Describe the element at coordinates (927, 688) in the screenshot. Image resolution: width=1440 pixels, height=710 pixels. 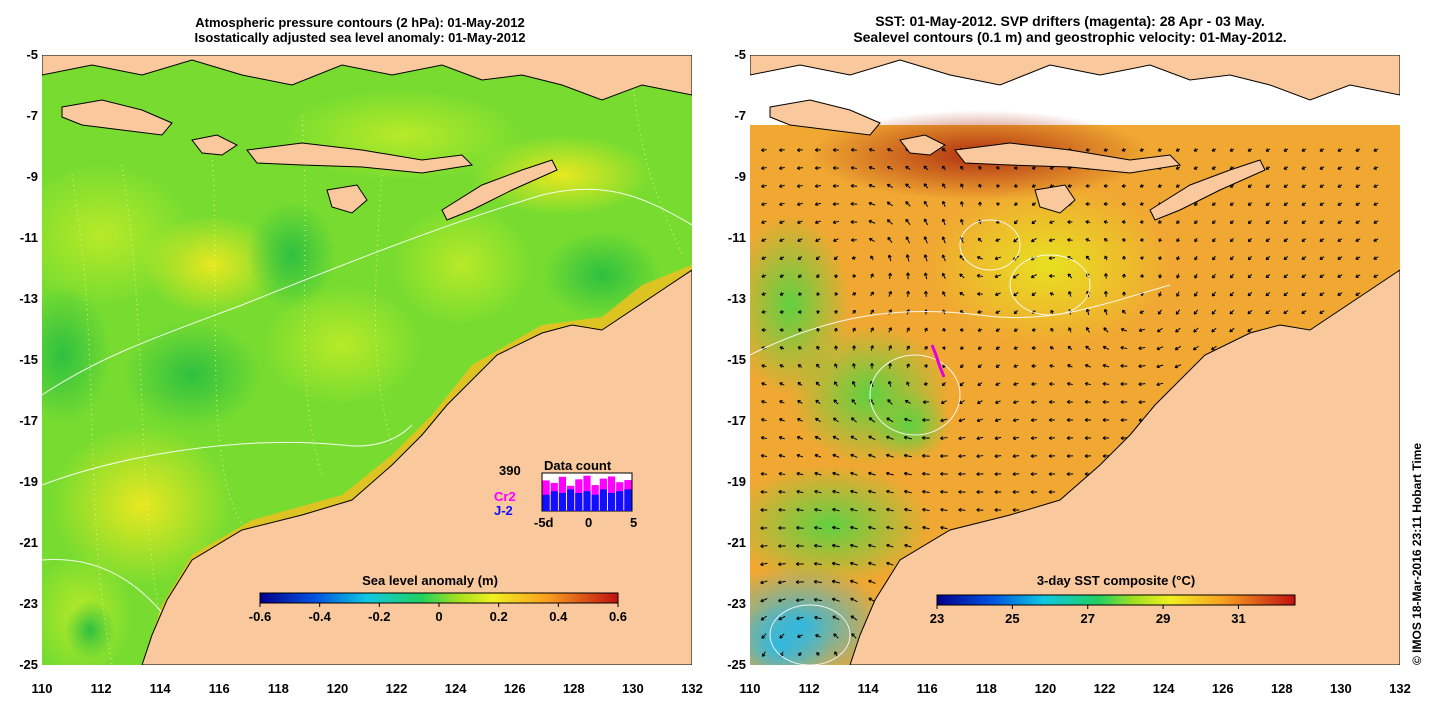
I see `right-lon-label: 116` at that location.